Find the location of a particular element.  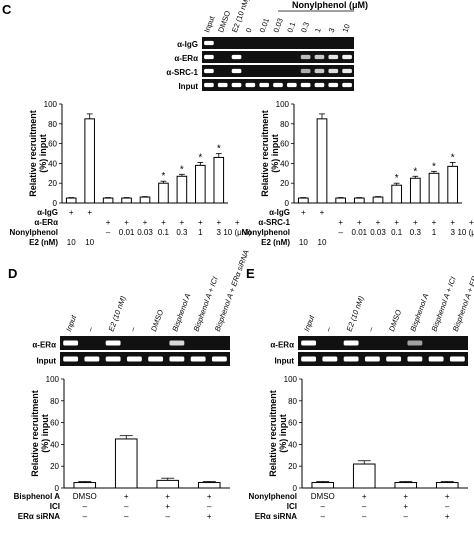

panel_e-gel-lane-label: DMSO is located at coordinates (395, 320).